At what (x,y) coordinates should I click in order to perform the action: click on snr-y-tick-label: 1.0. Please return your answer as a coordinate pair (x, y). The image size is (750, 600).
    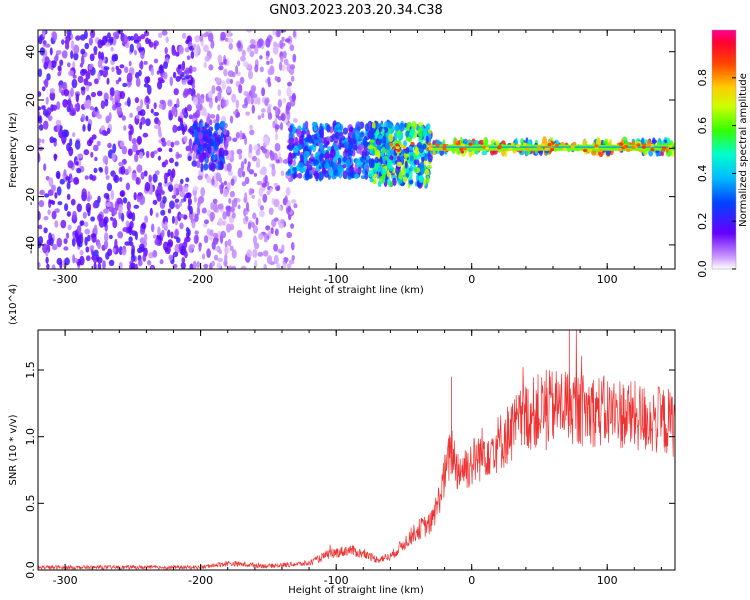
    Looking at the image, I should click on (30, 437).